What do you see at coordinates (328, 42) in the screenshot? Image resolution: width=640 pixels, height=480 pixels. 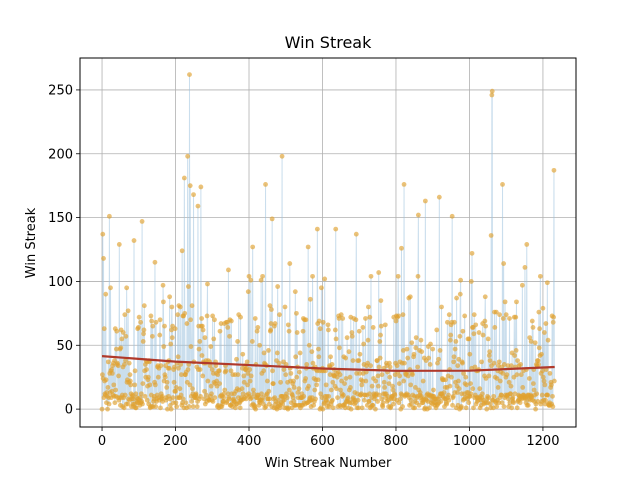 I see `chart-title: Win Streak` at bounding box center [328, 42].